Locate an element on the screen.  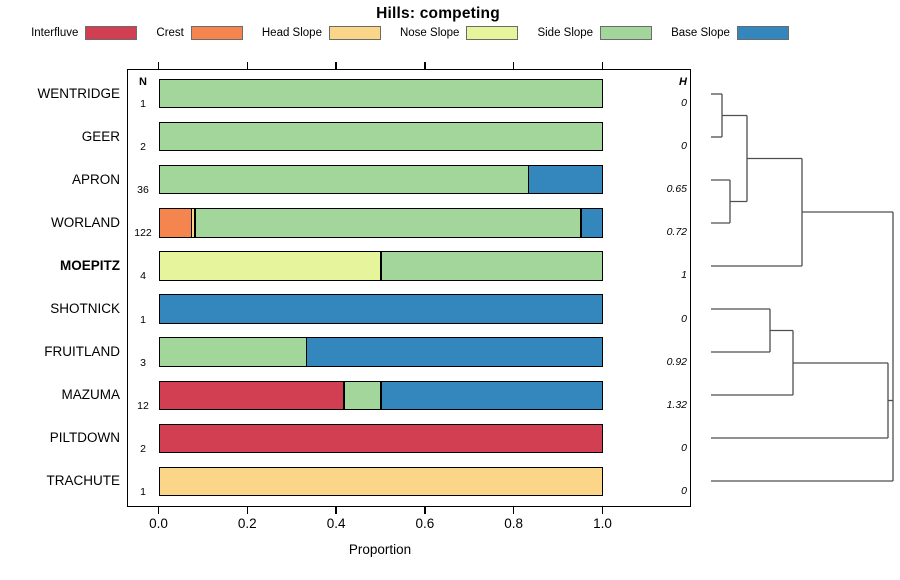
x-axis-title: Proportion is located at coordinates (380, 549).